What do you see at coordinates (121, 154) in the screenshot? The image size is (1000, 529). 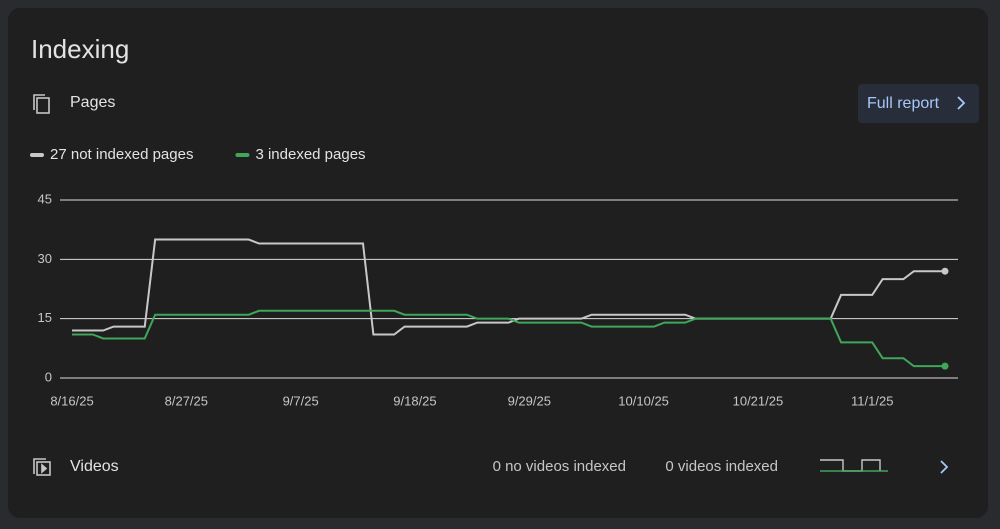 I see `legend-label: 27 not indexed pages` at bounding box center [121, 154].